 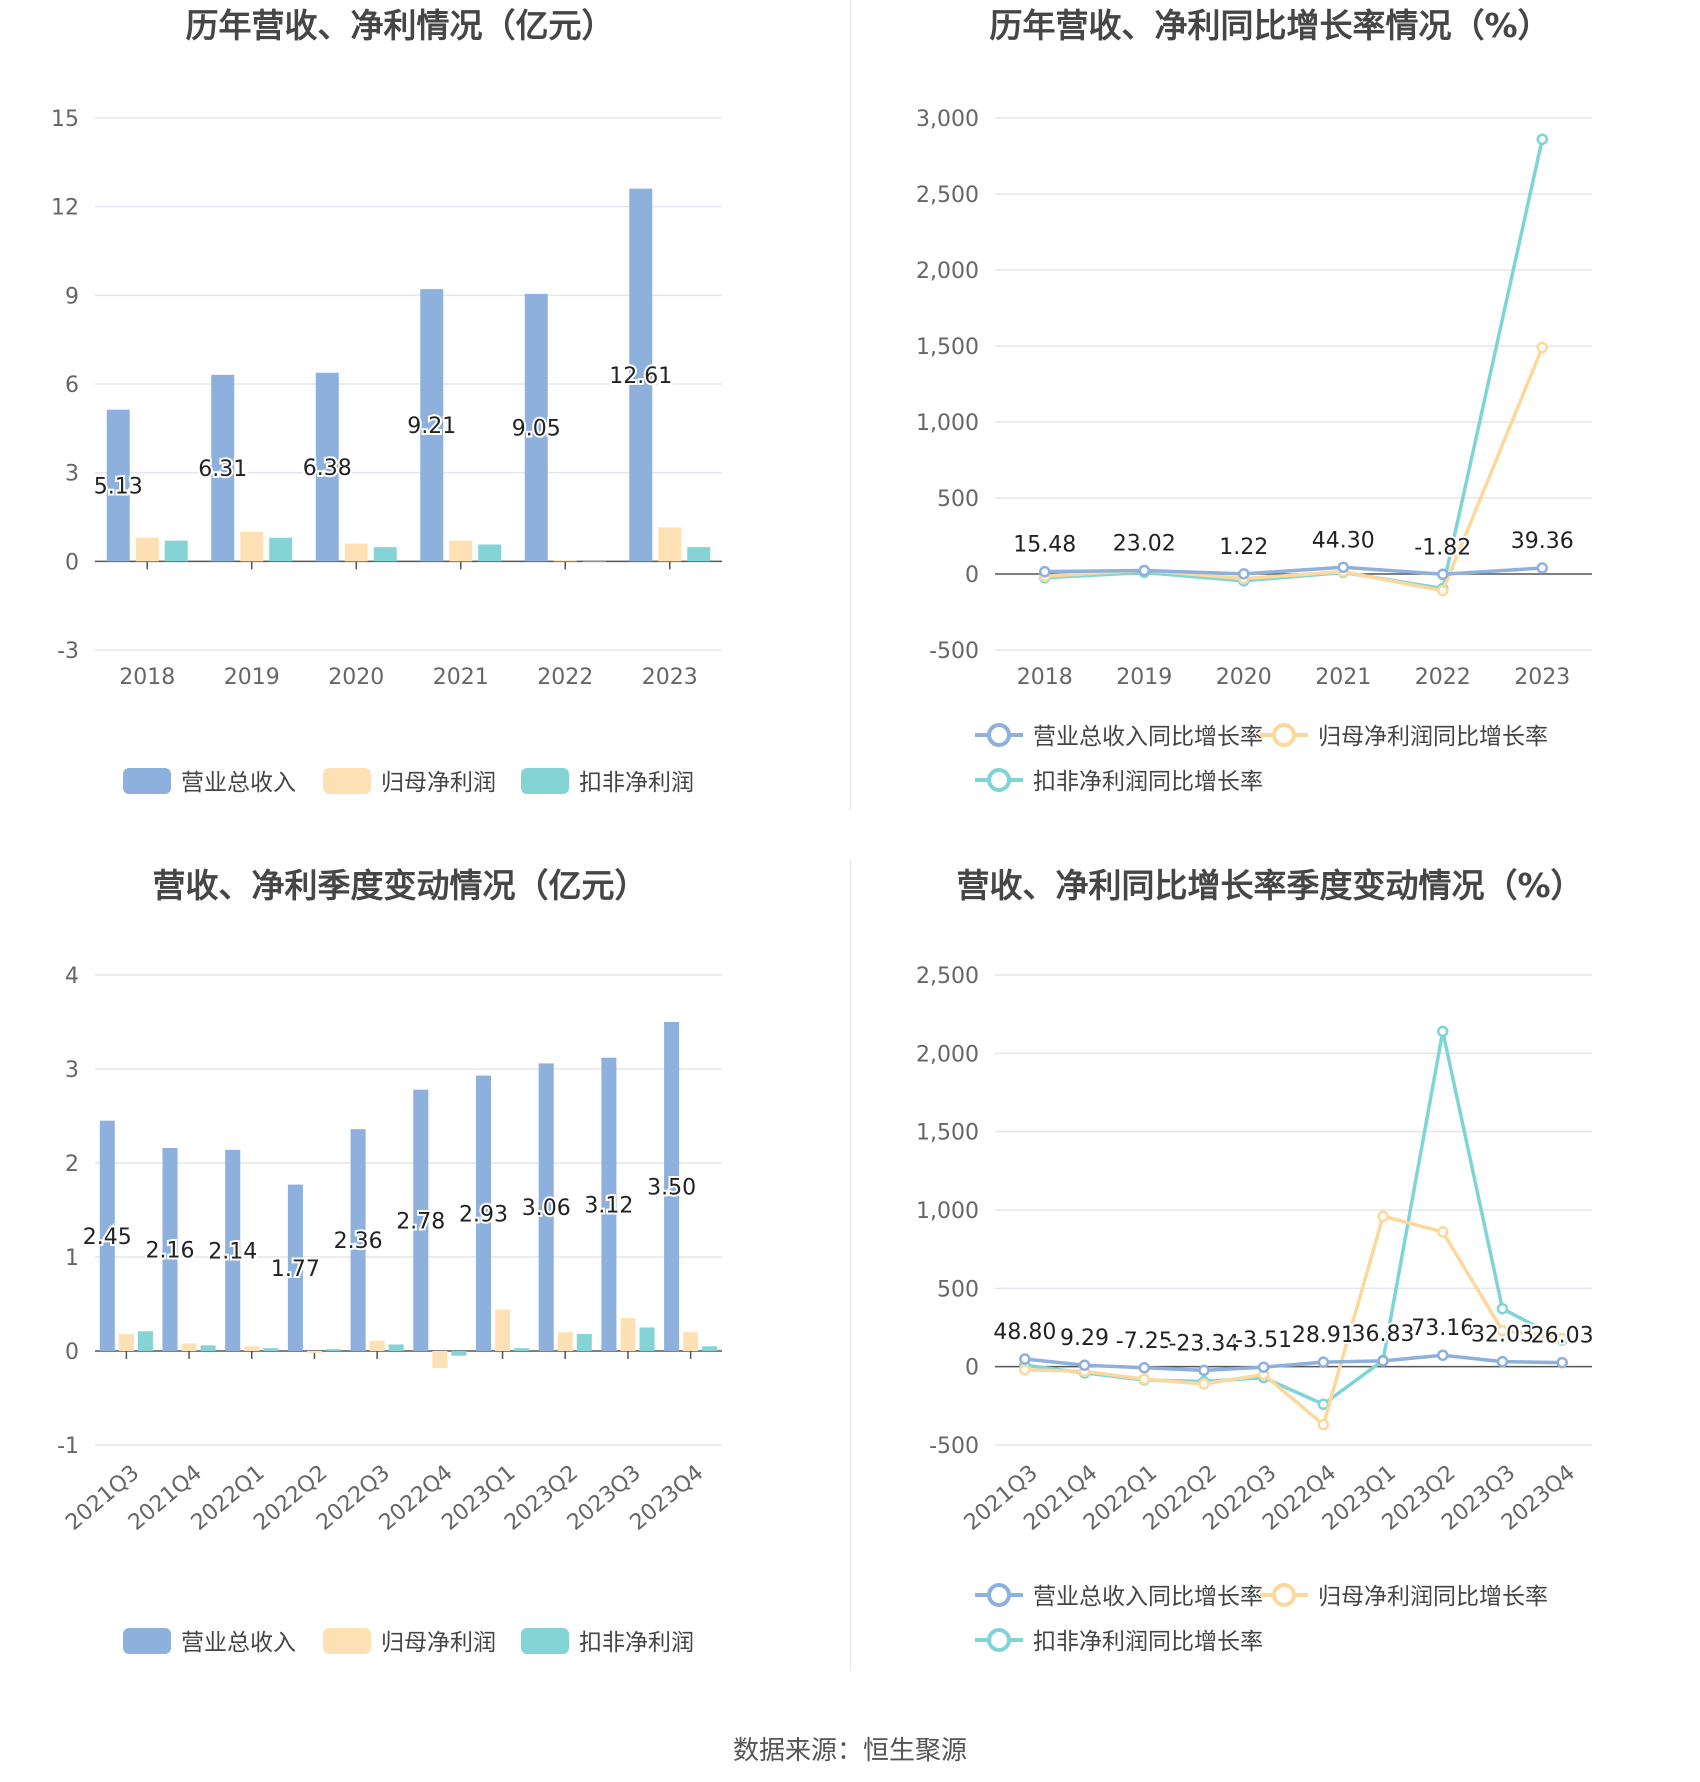 I want to click on x-tick-label: 2023, so click(x=670, y=677).